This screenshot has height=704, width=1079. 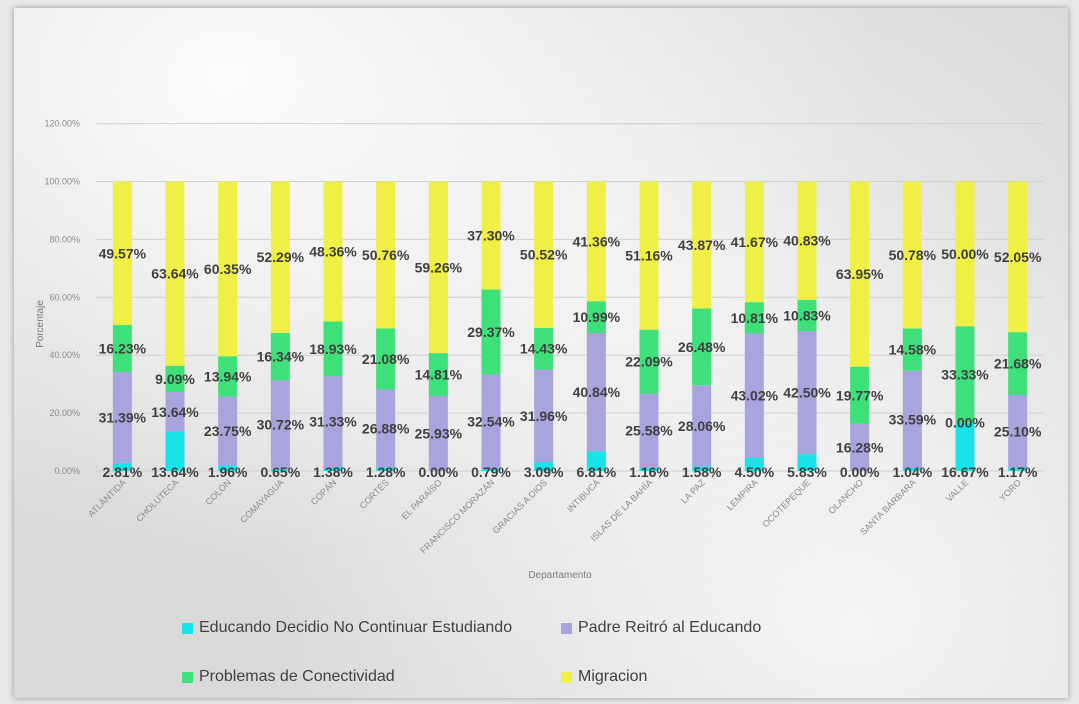 What do you see at coordinates (157, 500) in the screenshot?
I see `x-category-label: CHOLUTECA` at bounding box center [157, 500].